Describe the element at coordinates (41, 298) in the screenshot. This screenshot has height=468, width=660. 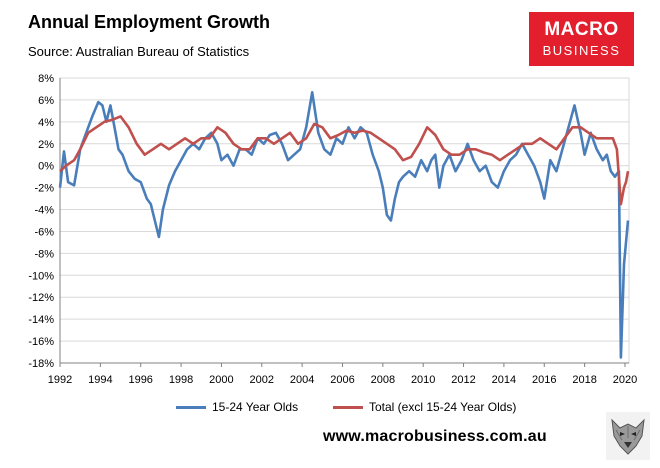
I see `y-tick-label: -12%` at that location.